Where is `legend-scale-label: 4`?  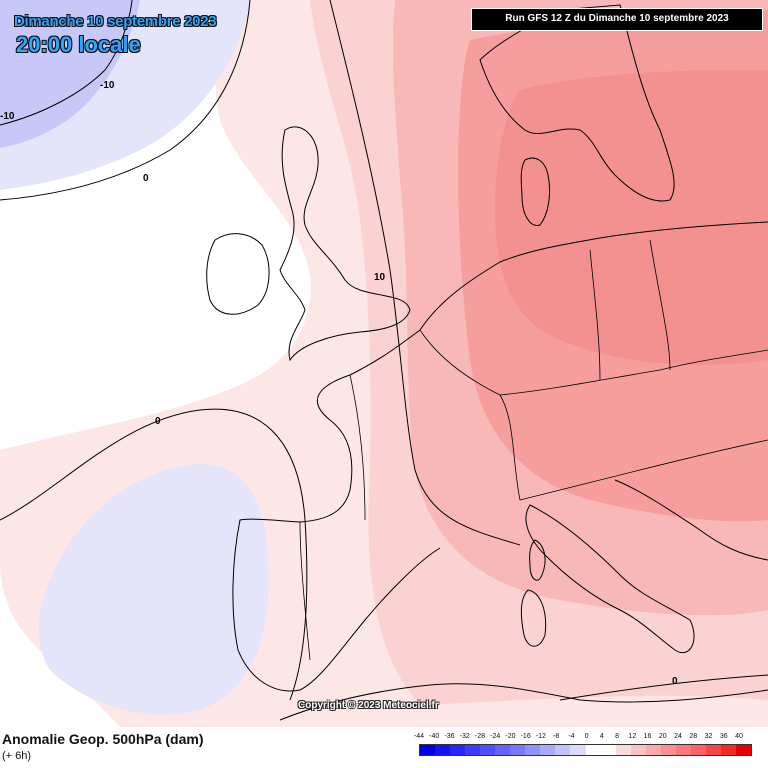 legend-scale-label: 4 is located at coordinates (601, 736).